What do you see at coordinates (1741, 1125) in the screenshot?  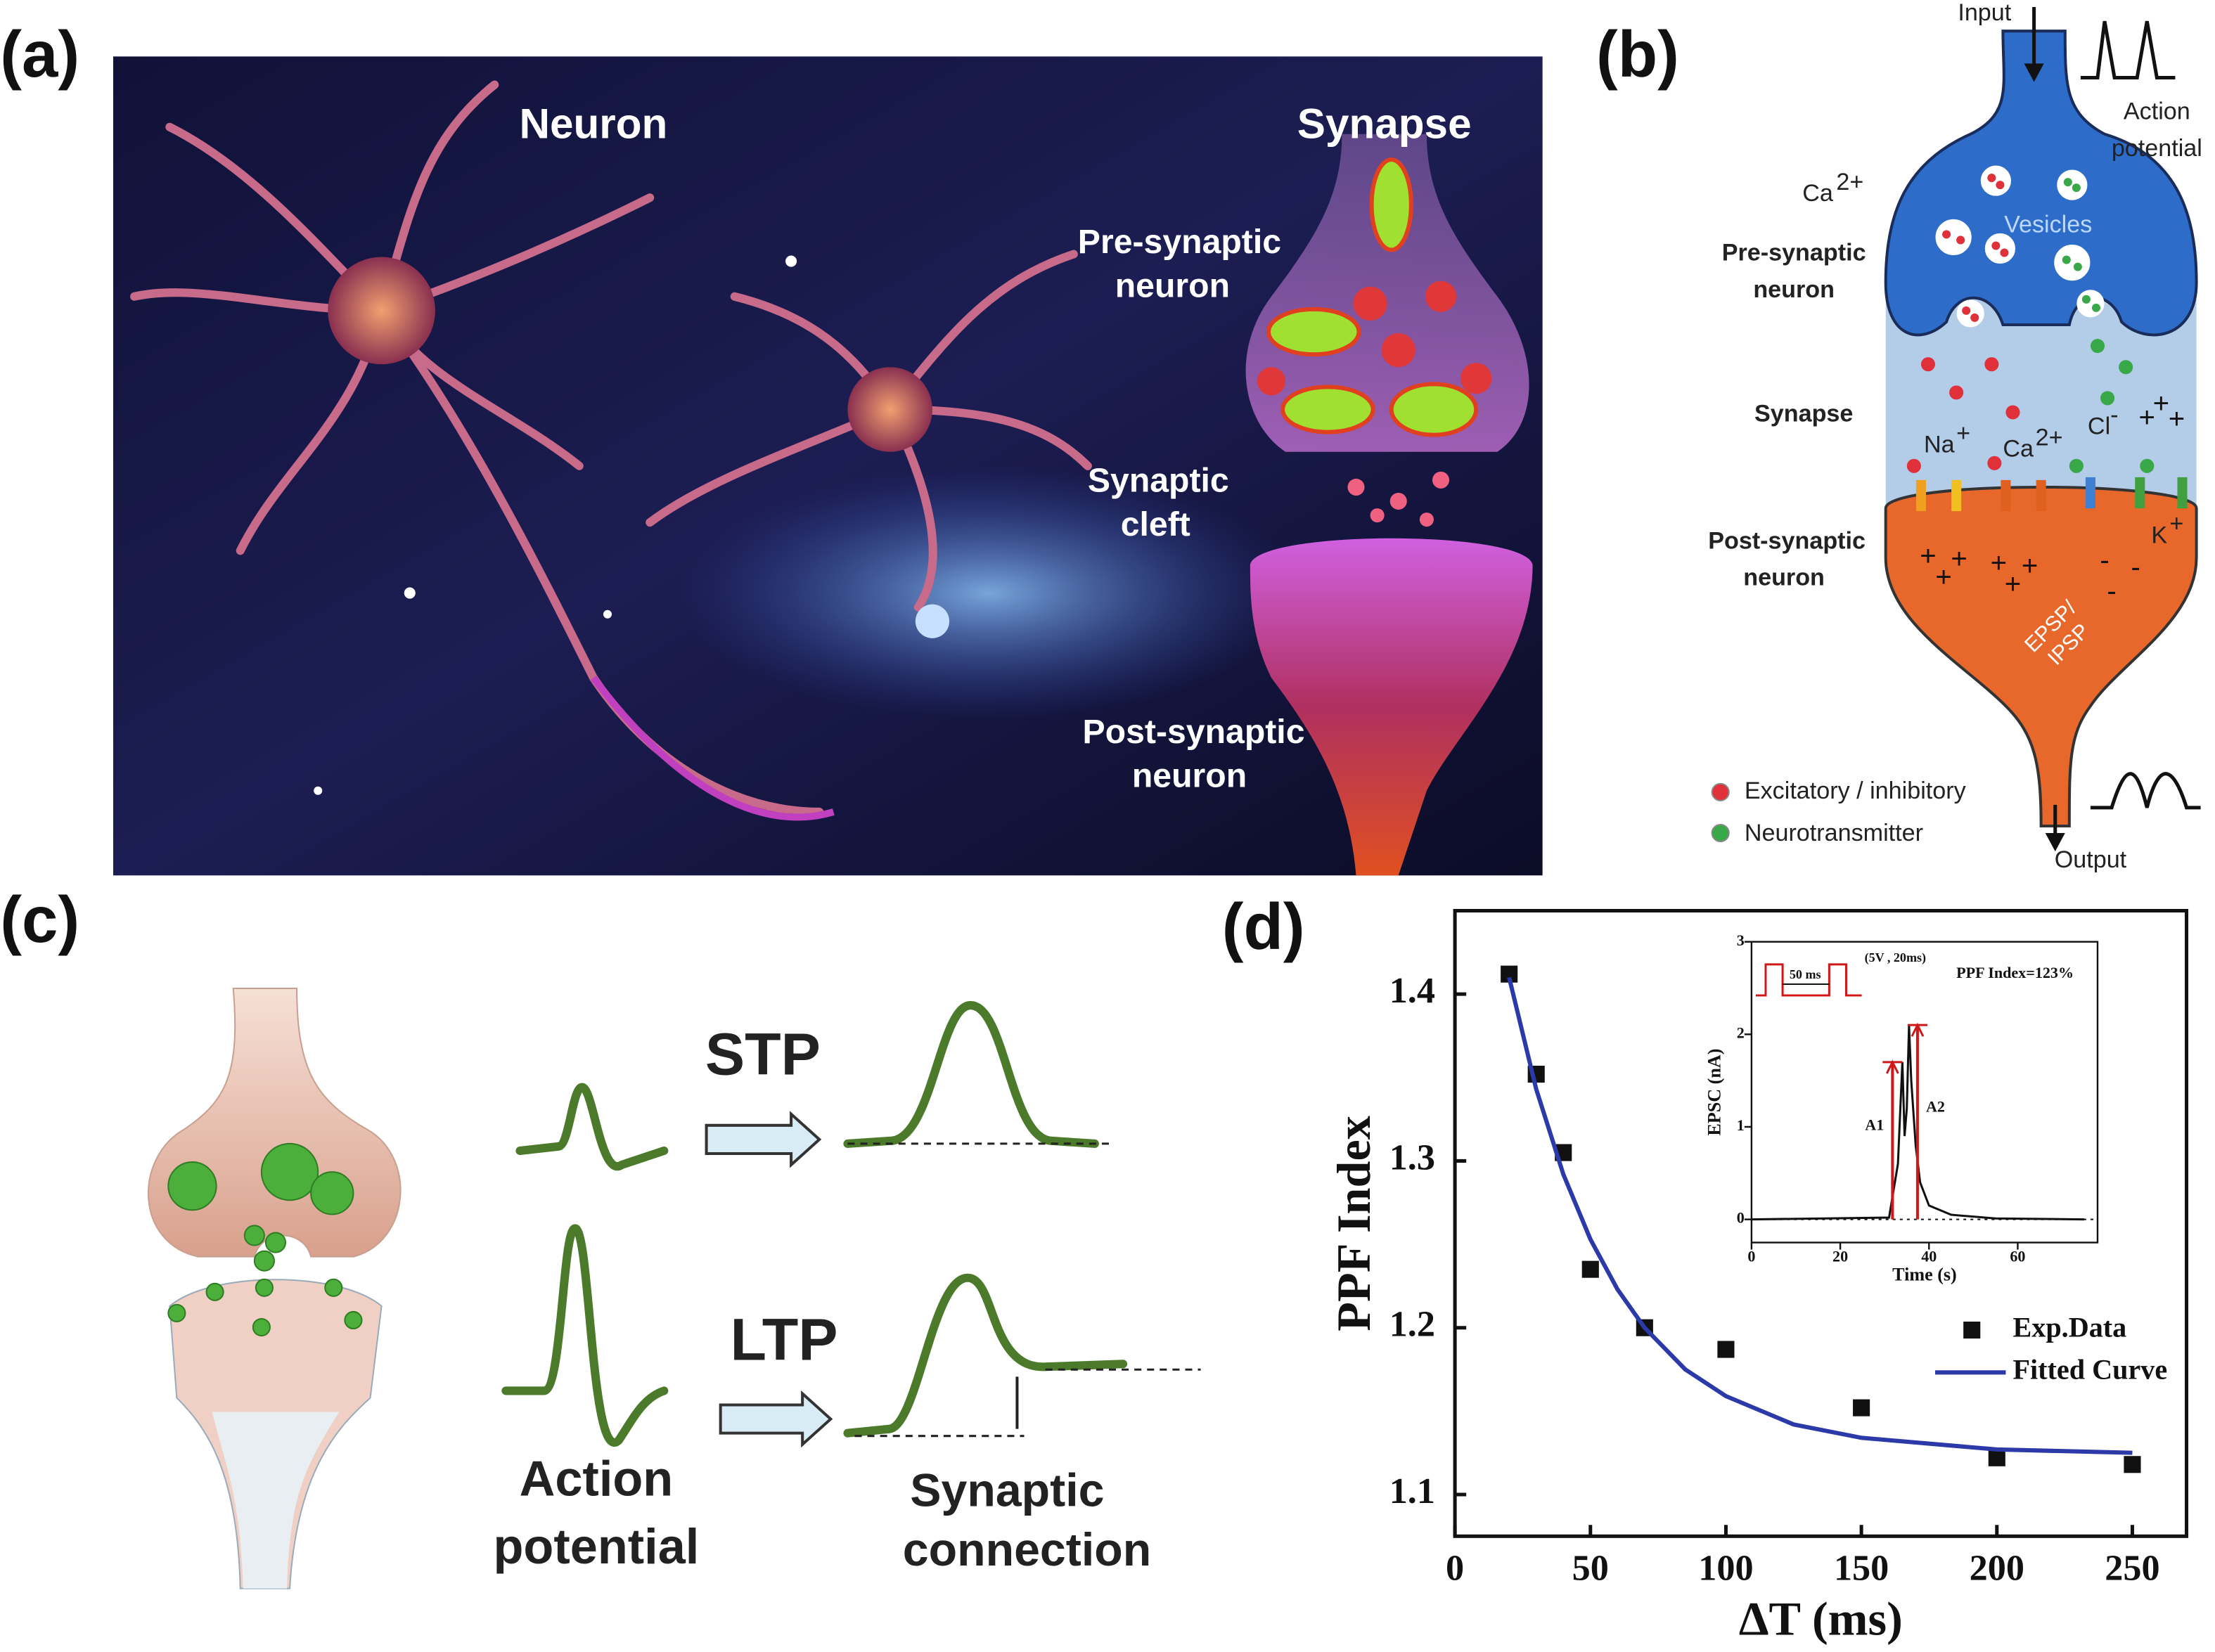 I see `y-tick-label: 1` at bounding box center [1741, 1125].